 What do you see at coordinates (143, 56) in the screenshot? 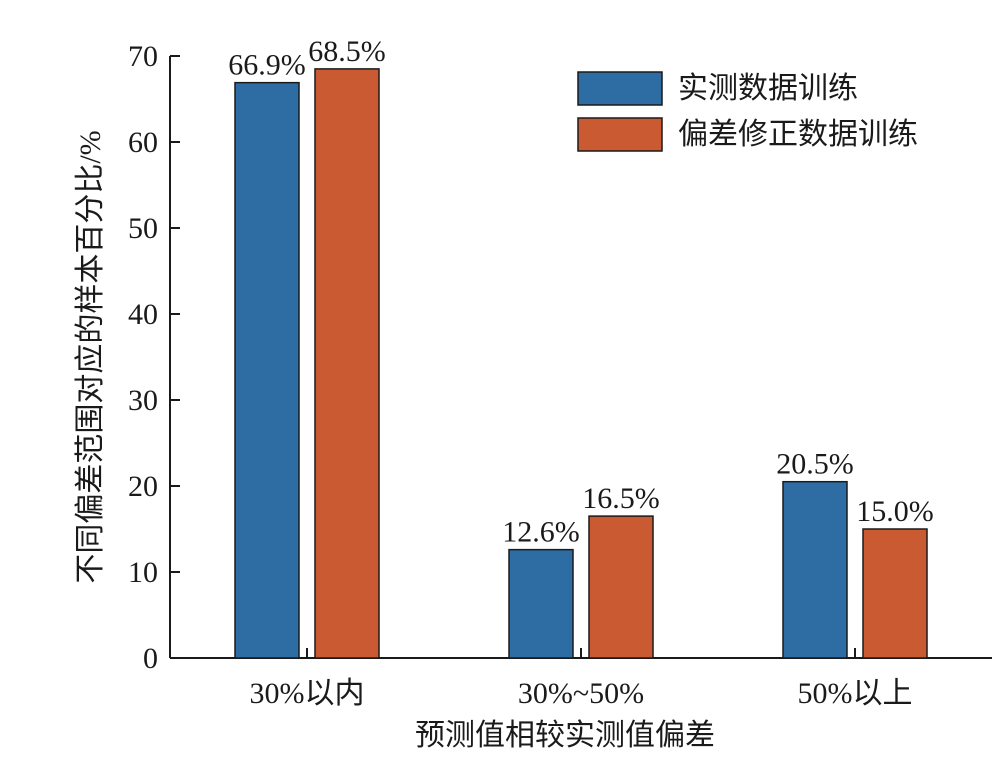
I see `y-tick-label: 70` at bounding box center [143, 56].